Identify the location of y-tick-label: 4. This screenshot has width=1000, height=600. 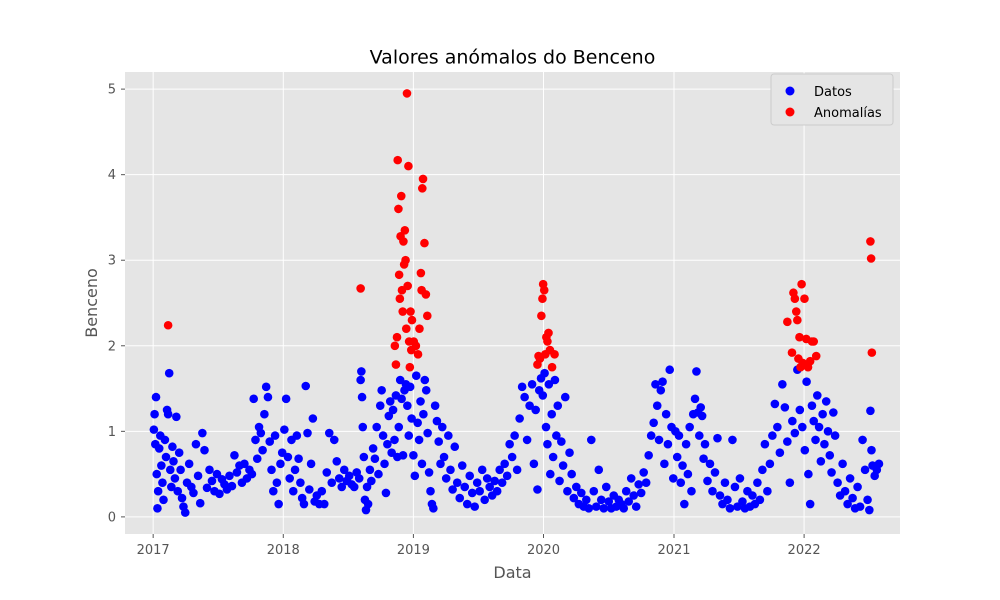
(112, 175).